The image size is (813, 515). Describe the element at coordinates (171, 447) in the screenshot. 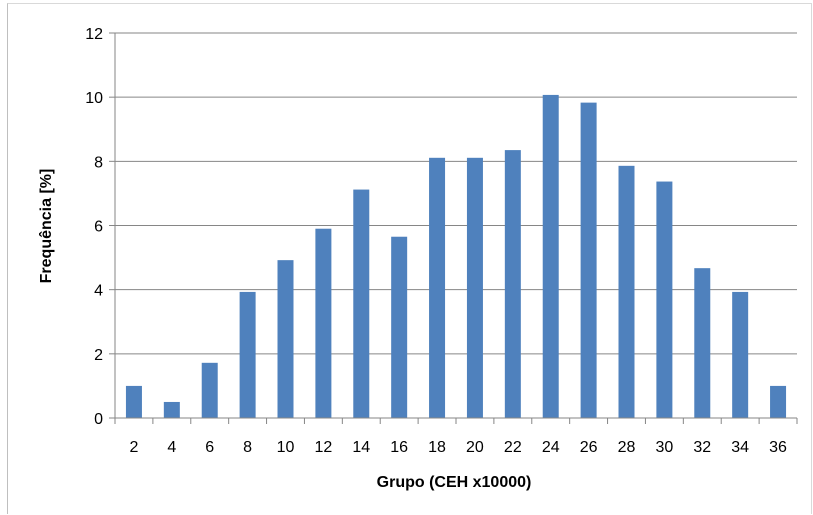

I see `x-tick-label: 4` at that location.